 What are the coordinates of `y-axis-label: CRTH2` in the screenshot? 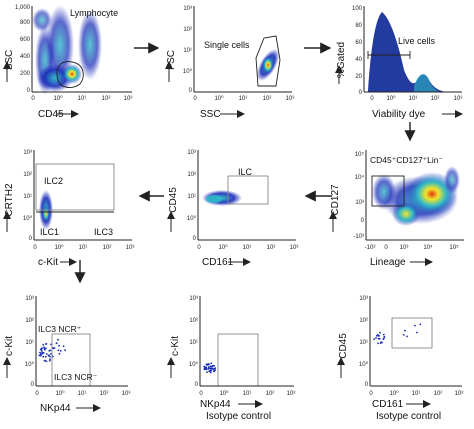 It's located at (9, 200).